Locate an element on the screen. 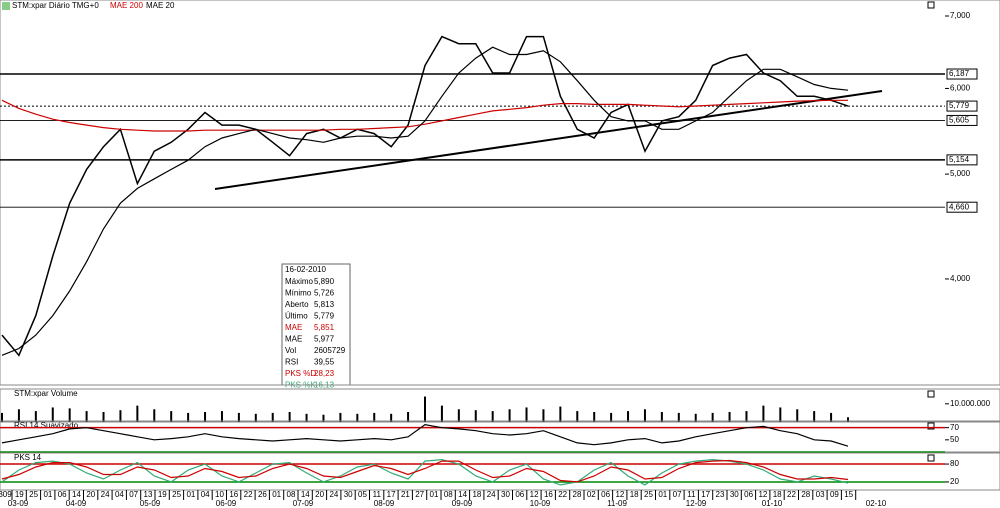  info-value: 5,851 is located at coordinates (324, 327).